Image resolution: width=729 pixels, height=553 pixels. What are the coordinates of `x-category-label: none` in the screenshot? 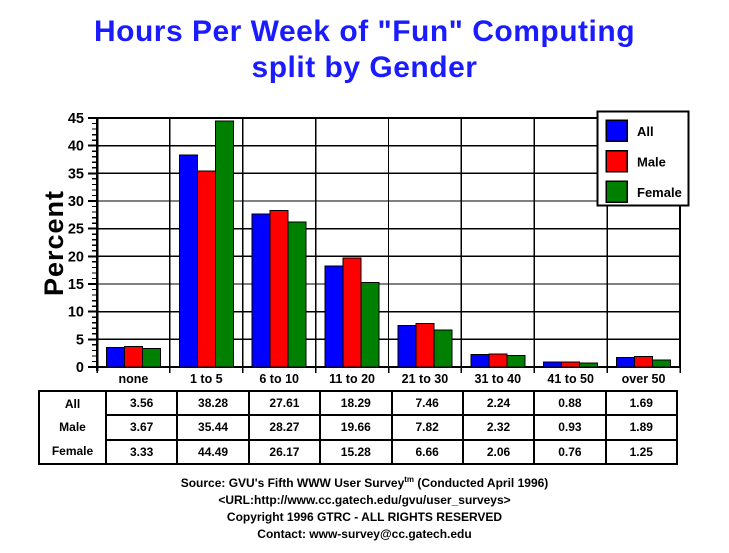 It's located at (134, 379).